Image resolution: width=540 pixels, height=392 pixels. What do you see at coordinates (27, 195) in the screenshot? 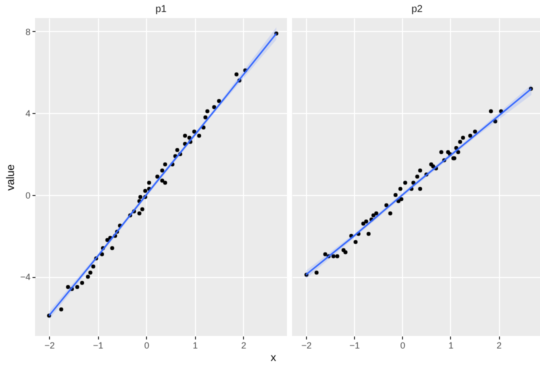
I see `y-tick-label: 0` at bounding box center [27, 195].